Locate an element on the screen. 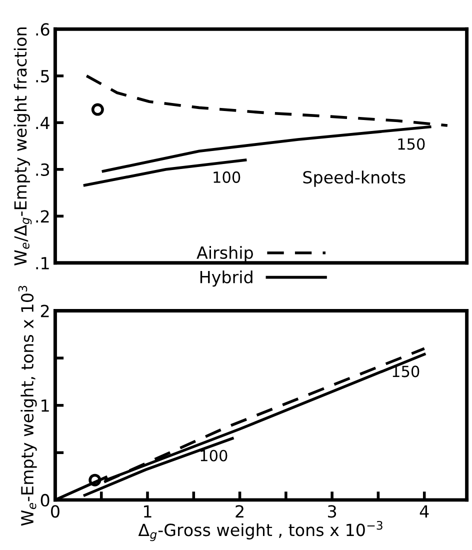  annotation: 150 is located at coordinates (411, 144).